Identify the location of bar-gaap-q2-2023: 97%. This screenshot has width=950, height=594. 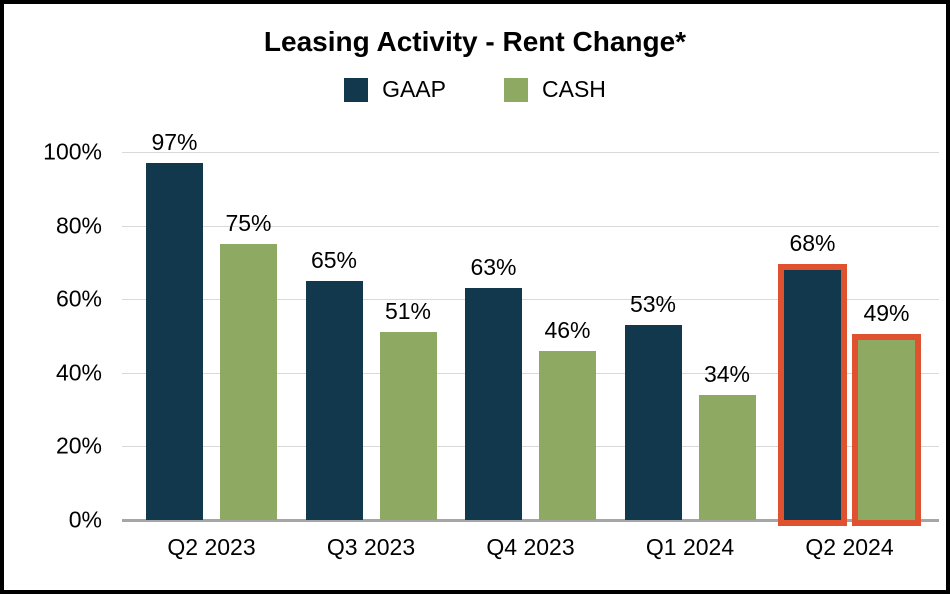
(174, 324).